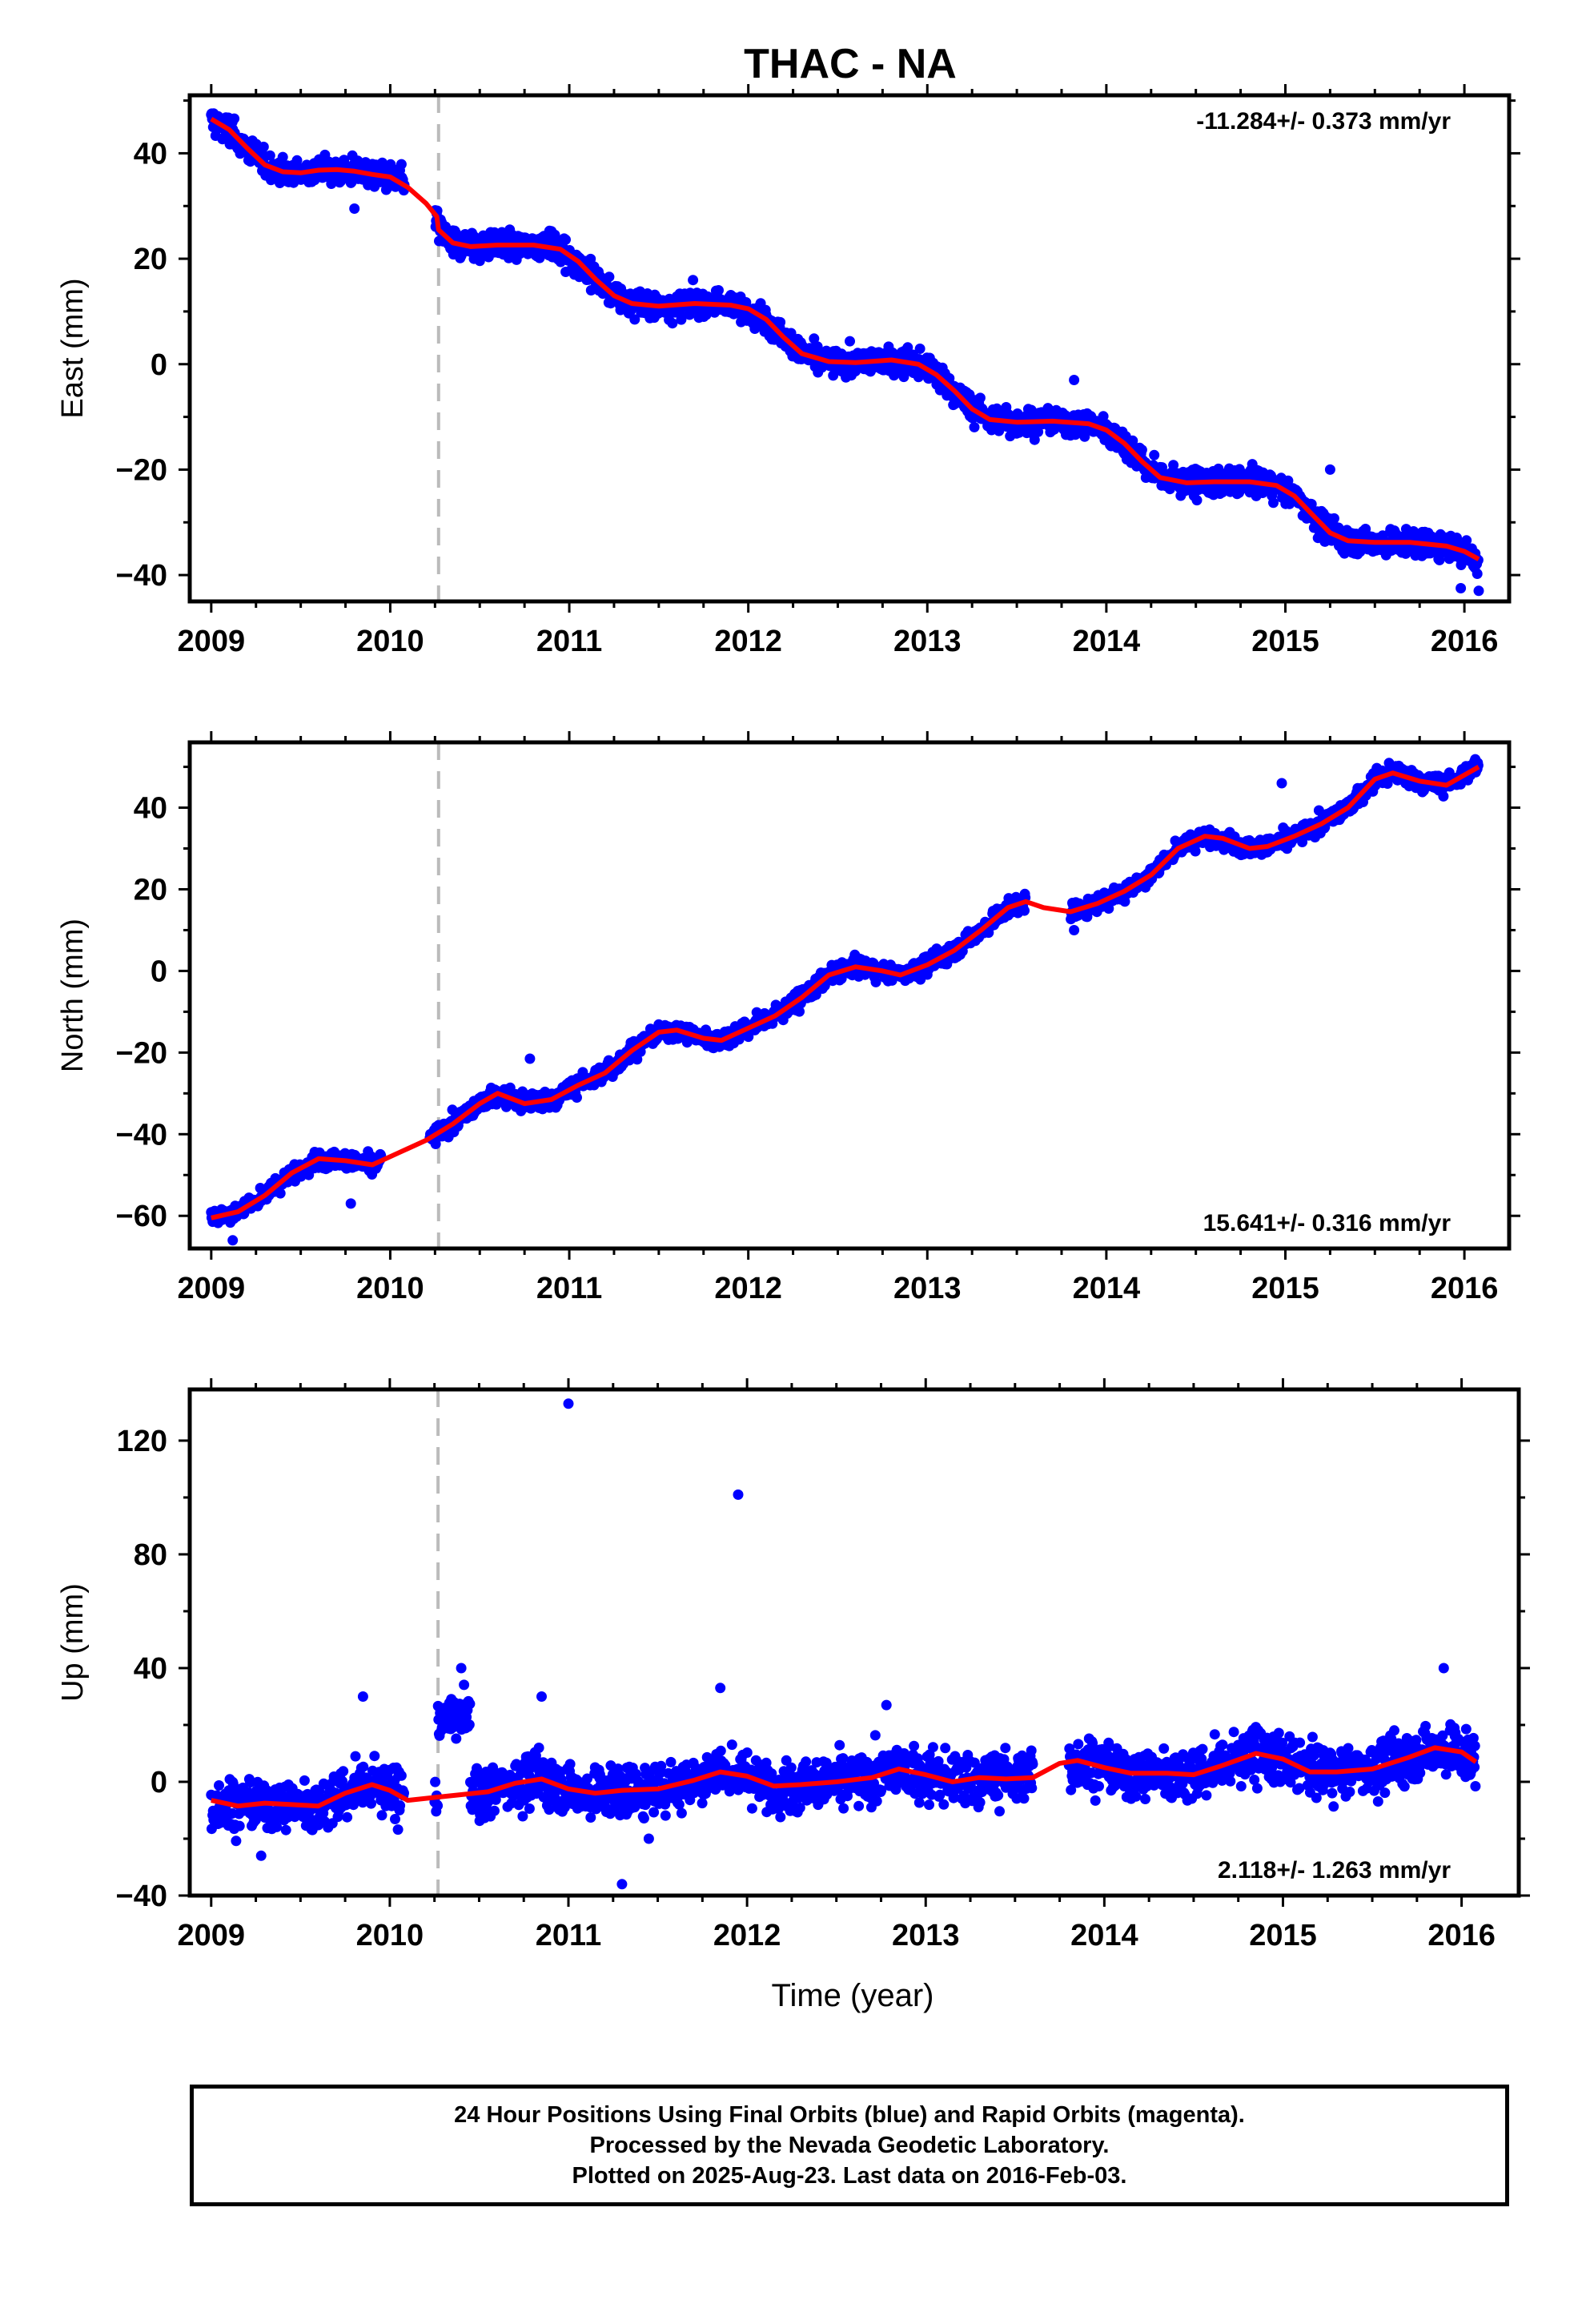 Image resolution: width=1582 pixels, height=2324 pixels. Describe the element at coordinates (1285, 1288) in the screenshot. I see `x-tick-label: 2015` at that location.